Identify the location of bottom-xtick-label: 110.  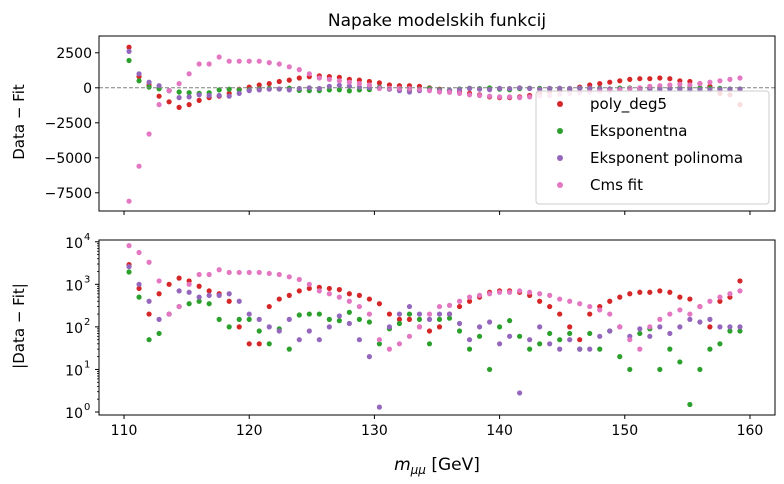
(124, 431).